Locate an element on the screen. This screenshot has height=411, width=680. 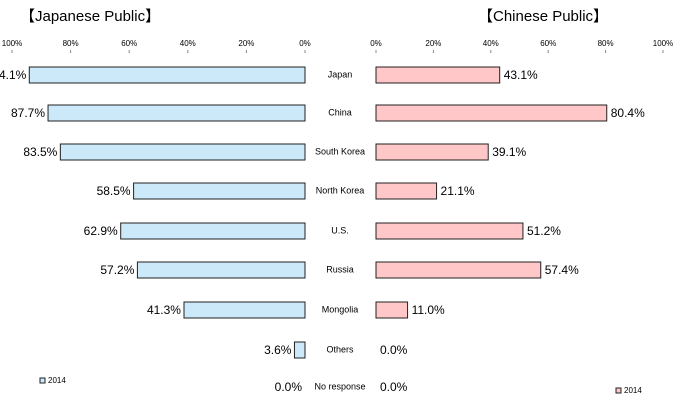
category-label: U.S. is located at coordinates (340, 230).